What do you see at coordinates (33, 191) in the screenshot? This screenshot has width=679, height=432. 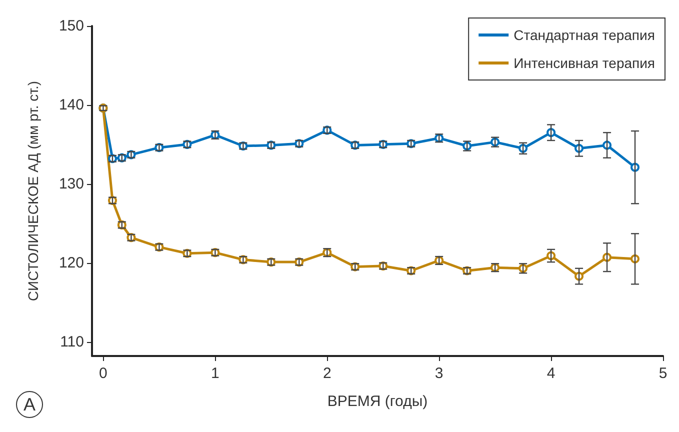 I see `y-axis-title: СИСТОЛИЧЕСКОЕ АД (мм рт. ст.)` at bounding box center [33, 191].